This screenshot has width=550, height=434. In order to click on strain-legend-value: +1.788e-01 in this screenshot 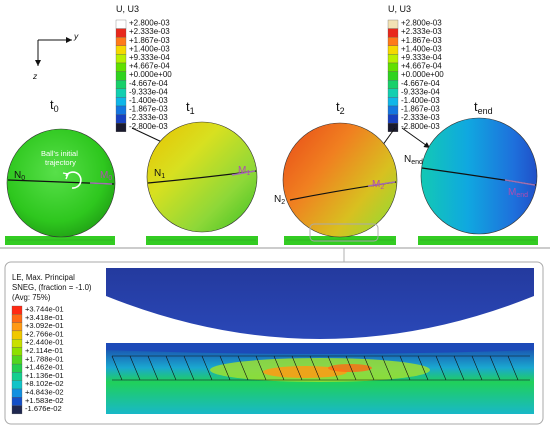, I will do `click(44, 358)`.